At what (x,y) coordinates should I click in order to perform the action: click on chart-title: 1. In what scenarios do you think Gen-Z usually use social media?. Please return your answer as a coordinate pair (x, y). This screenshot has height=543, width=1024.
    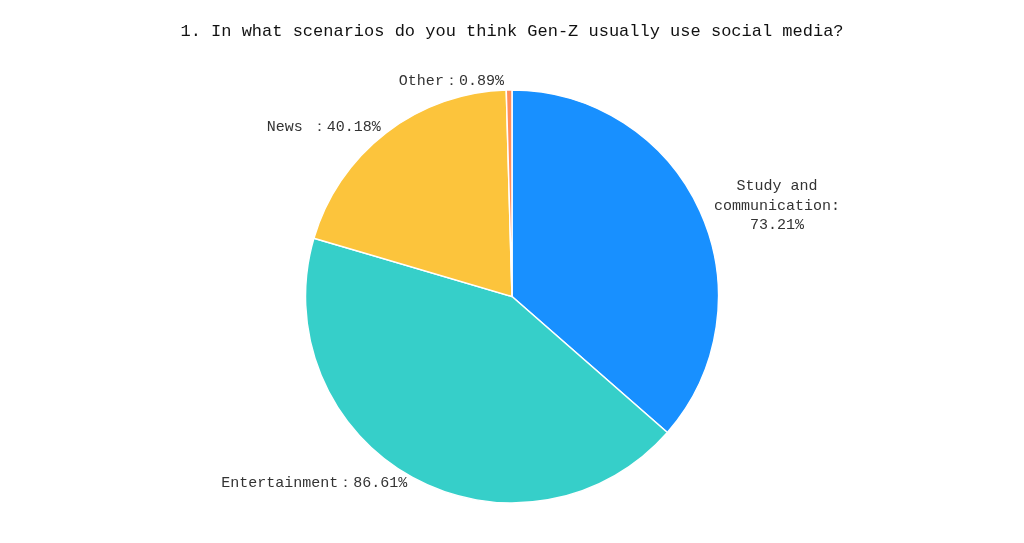
    Looking at the image, I should click on (512, 32).